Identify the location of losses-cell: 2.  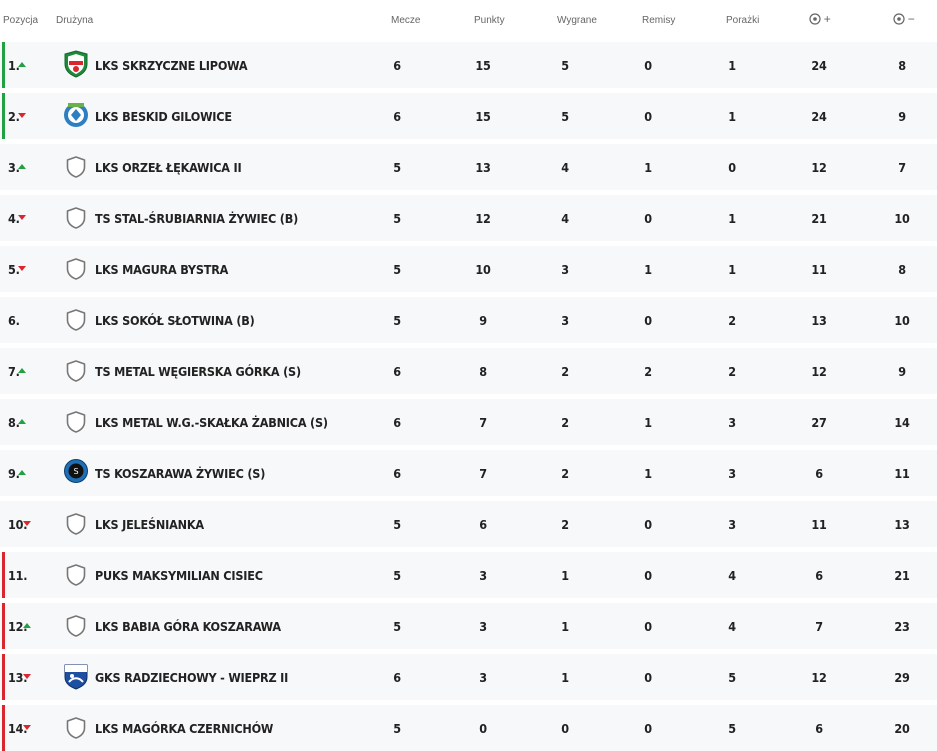
(732, 320).